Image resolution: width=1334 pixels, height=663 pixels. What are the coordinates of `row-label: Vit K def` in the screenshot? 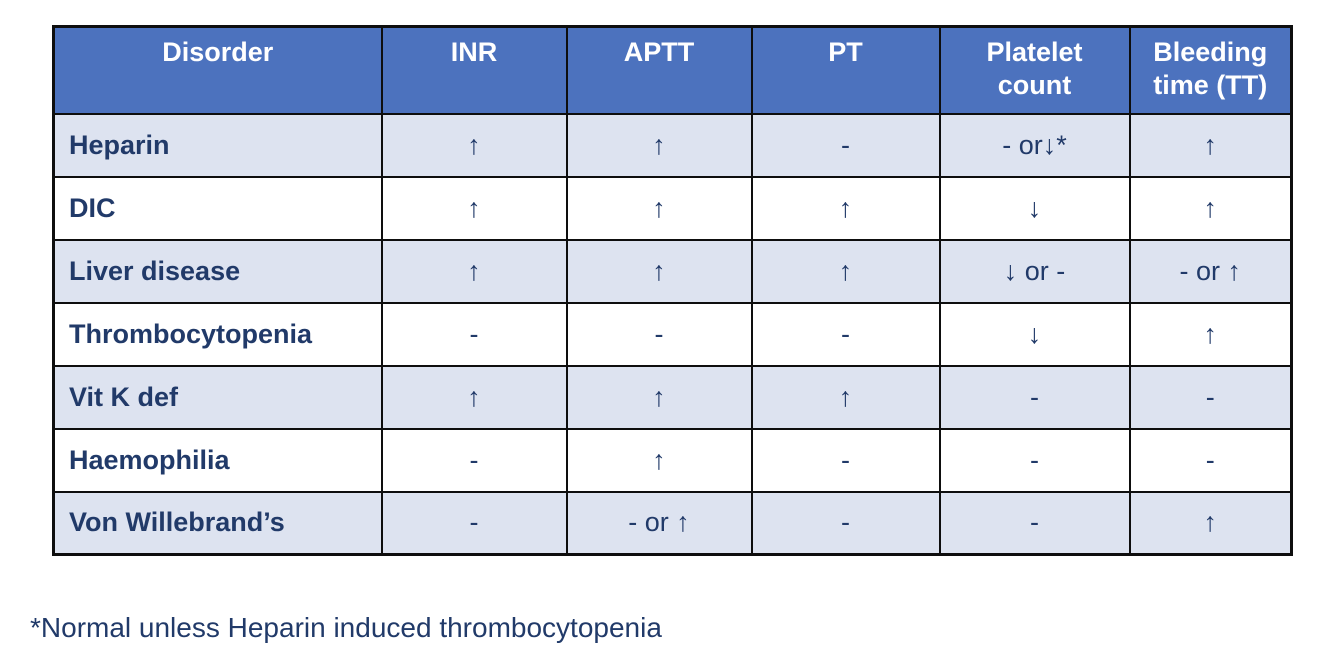 It's located at (217, 397).